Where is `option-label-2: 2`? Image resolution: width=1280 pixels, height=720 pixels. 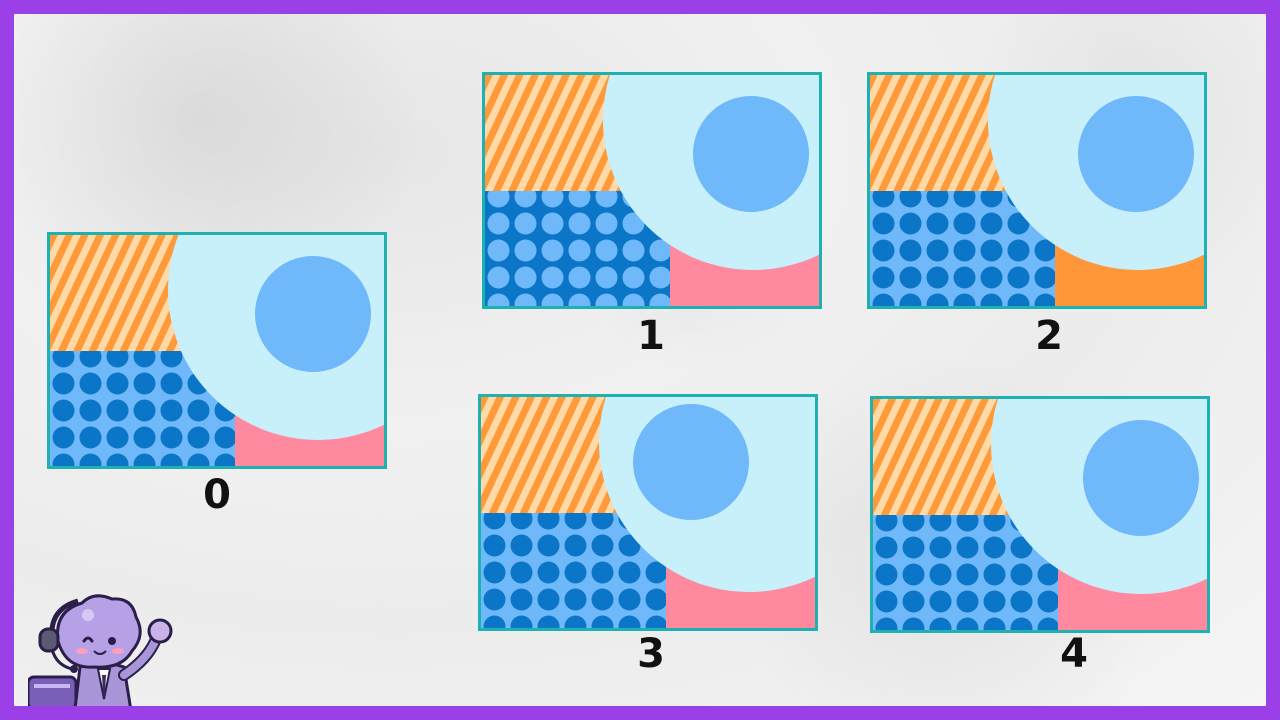
option-label-2: 2 is located at coordinates (1049, 336).